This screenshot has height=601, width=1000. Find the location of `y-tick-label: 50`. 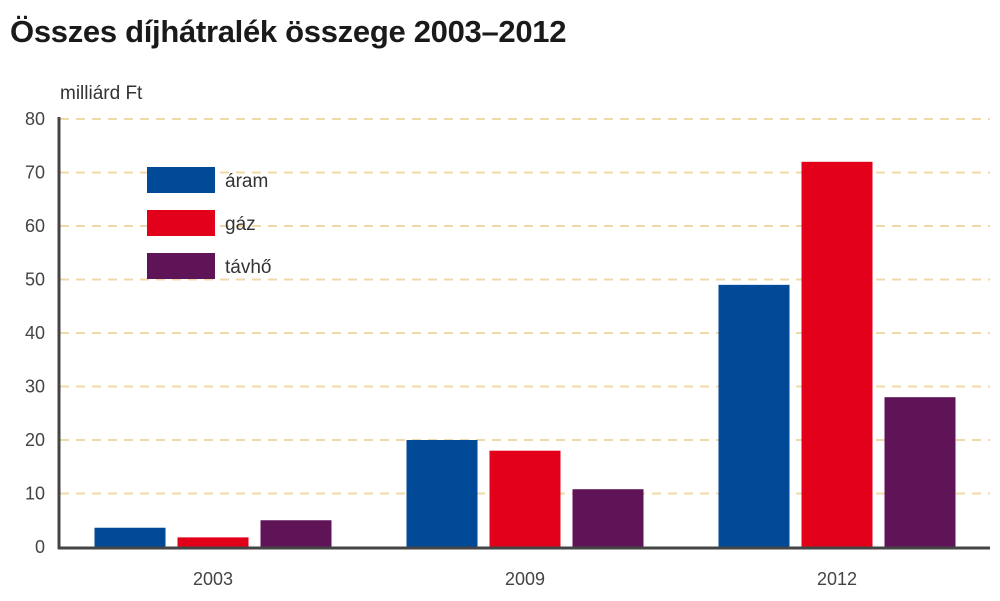

y-tick-label: 50 is located at coordinates (35, 280).